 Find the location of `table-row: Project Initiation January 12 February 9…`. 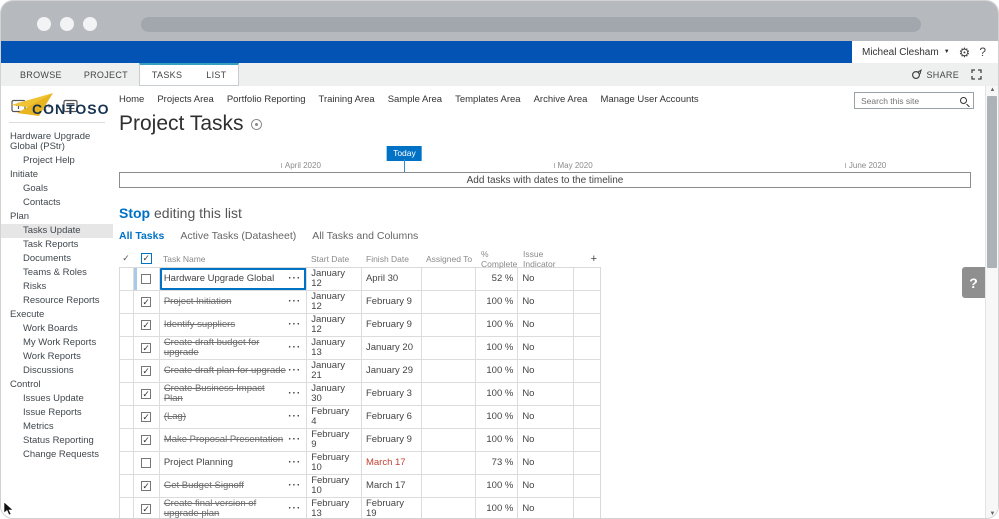

table-row: Project Initiation January 12 February 9… is located at coordinates (360, 302).